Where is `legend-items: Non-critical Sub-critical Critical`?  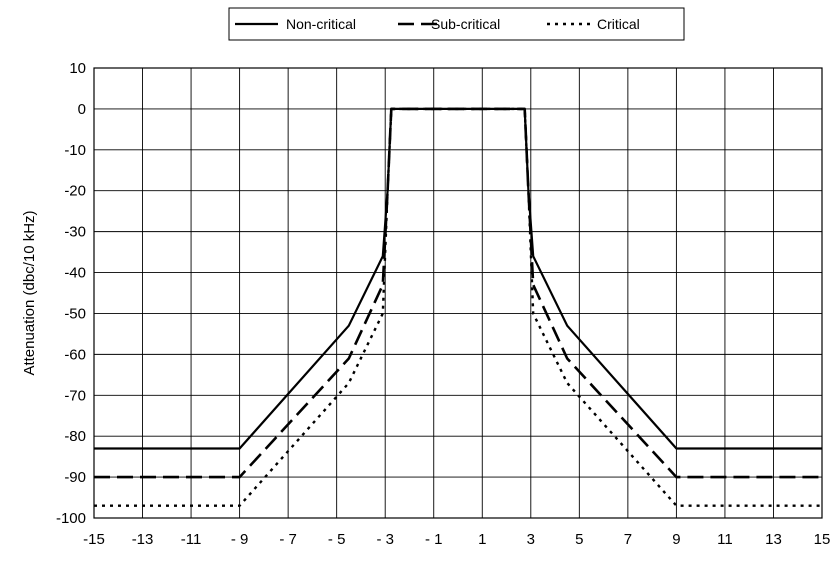
legend-items: Non-critical Sub-critical Critical is located at coordinates (437, 24).